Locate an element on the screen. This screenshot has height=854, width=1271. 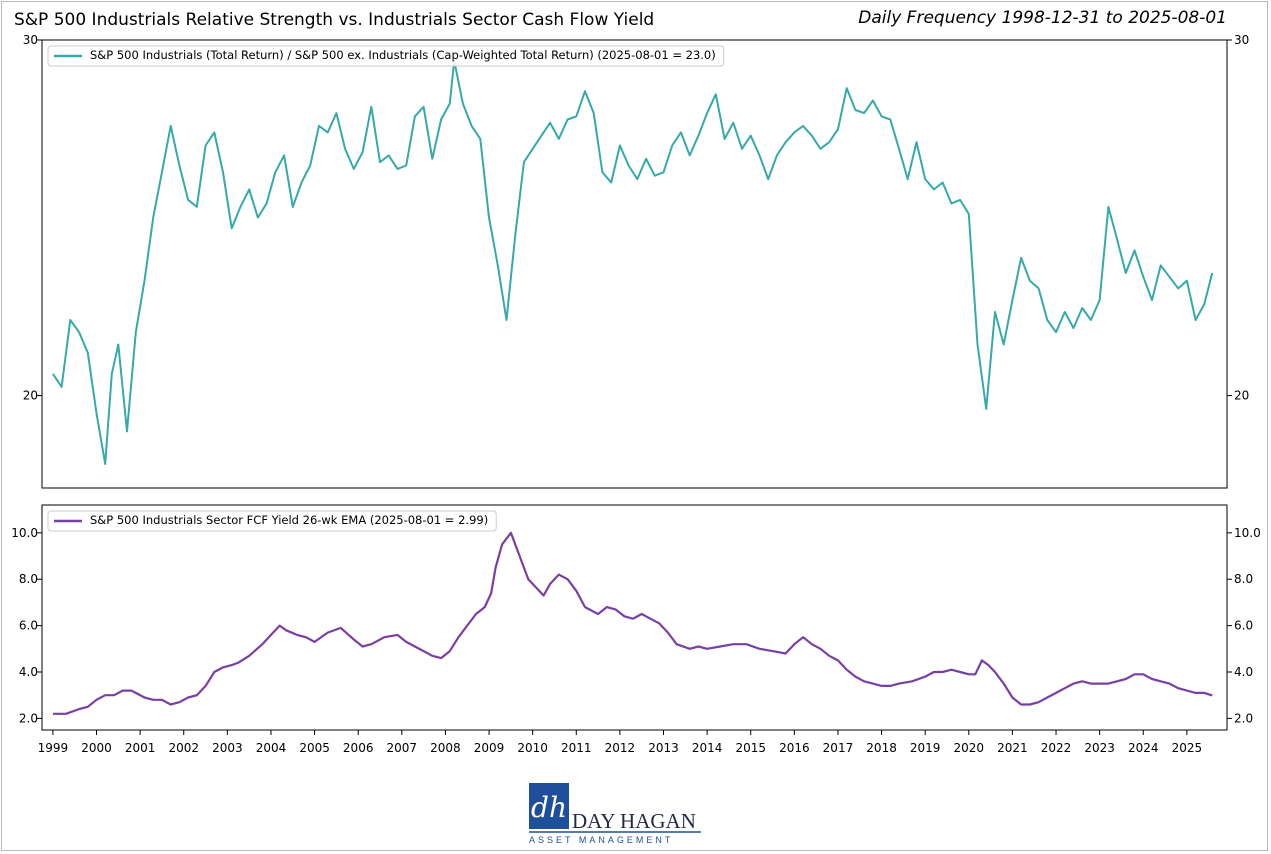
bottom-ytick-label-right: 8.0 is located at coordinates (1243, 579).